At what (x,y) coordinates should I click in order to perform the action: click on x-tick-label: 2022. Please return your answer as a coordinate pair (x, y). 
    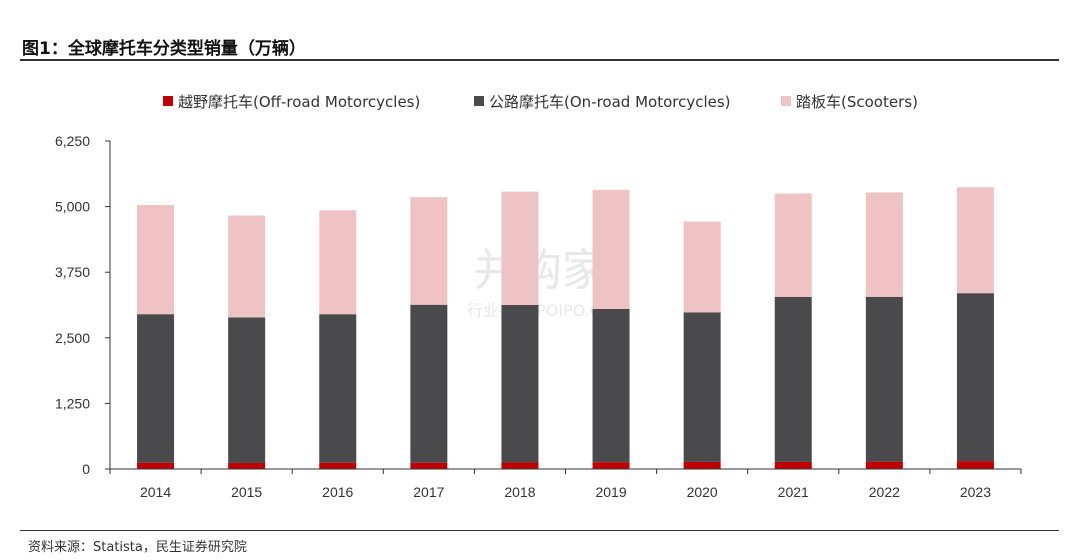
    Looking at the image, I should click on (884, 492).